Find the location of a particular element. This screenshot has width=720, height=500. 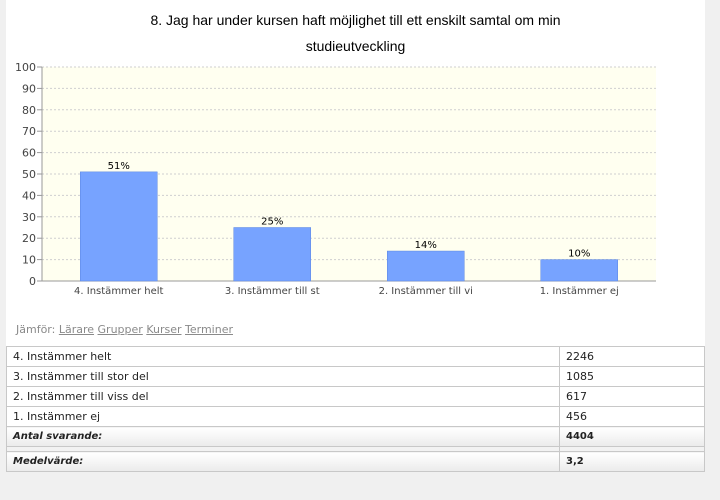

row-label: 2. Instämmer till viss del is located at coordinates (283, 396).